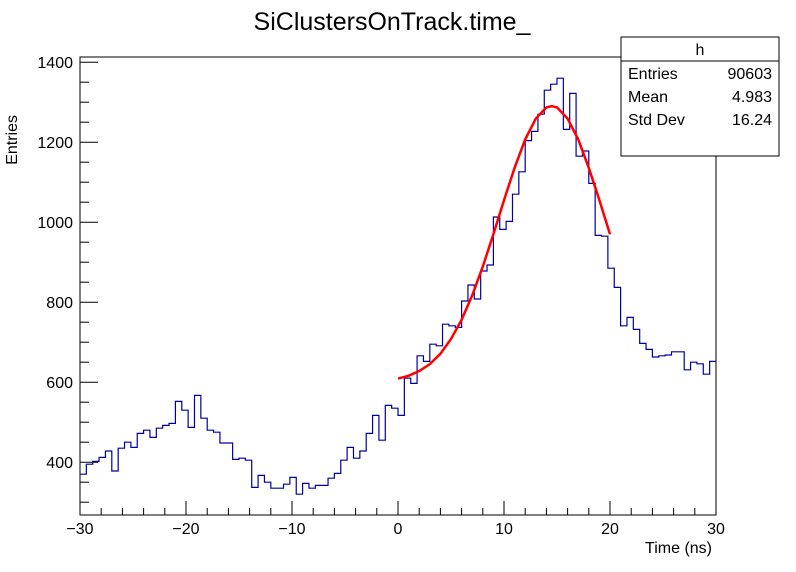 This screenshot has height=572, width=796. I want to click on fit-curve, so click(504, 242).